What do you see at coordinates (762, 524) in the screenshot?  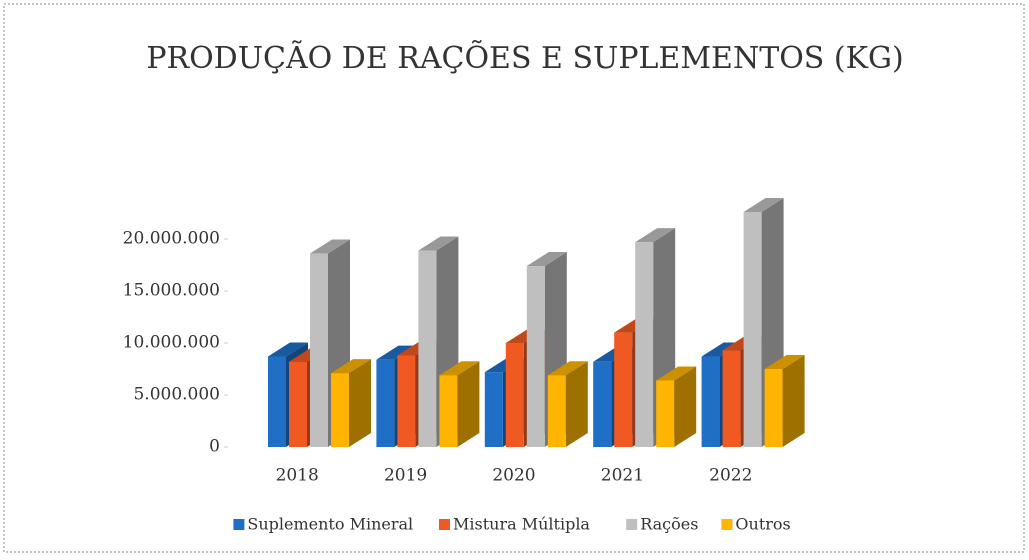 I see `legend-label: Outros` at bounding box center [762, 524].